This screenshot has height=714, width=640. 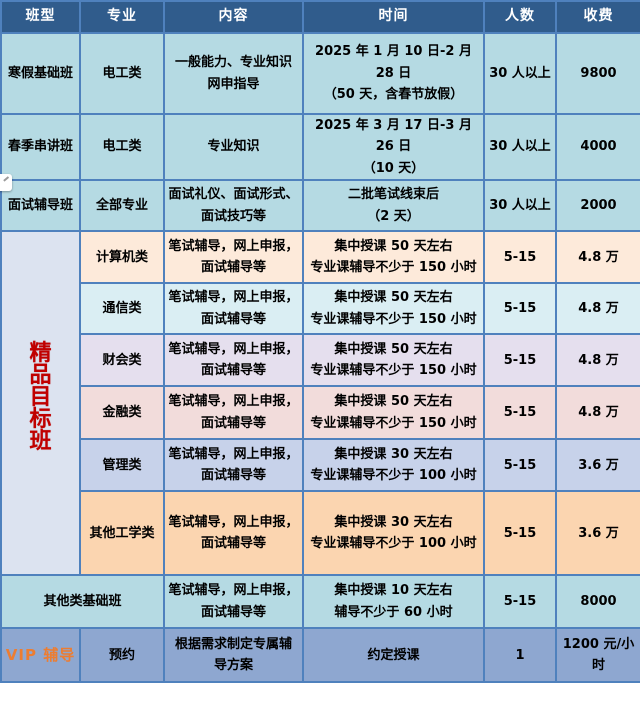 I want to click on cell-fee: 4000, so click(x=597, y=147).